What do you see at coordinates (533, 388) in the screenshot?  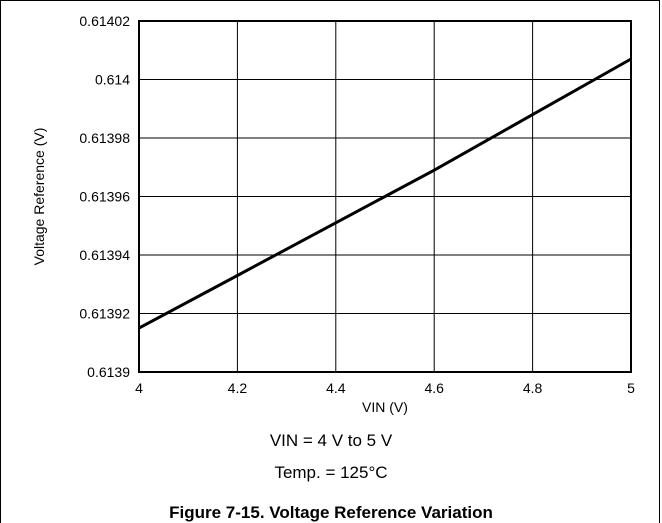 I see `x-tick-label: 4.8` at bounding box center [533, 388].